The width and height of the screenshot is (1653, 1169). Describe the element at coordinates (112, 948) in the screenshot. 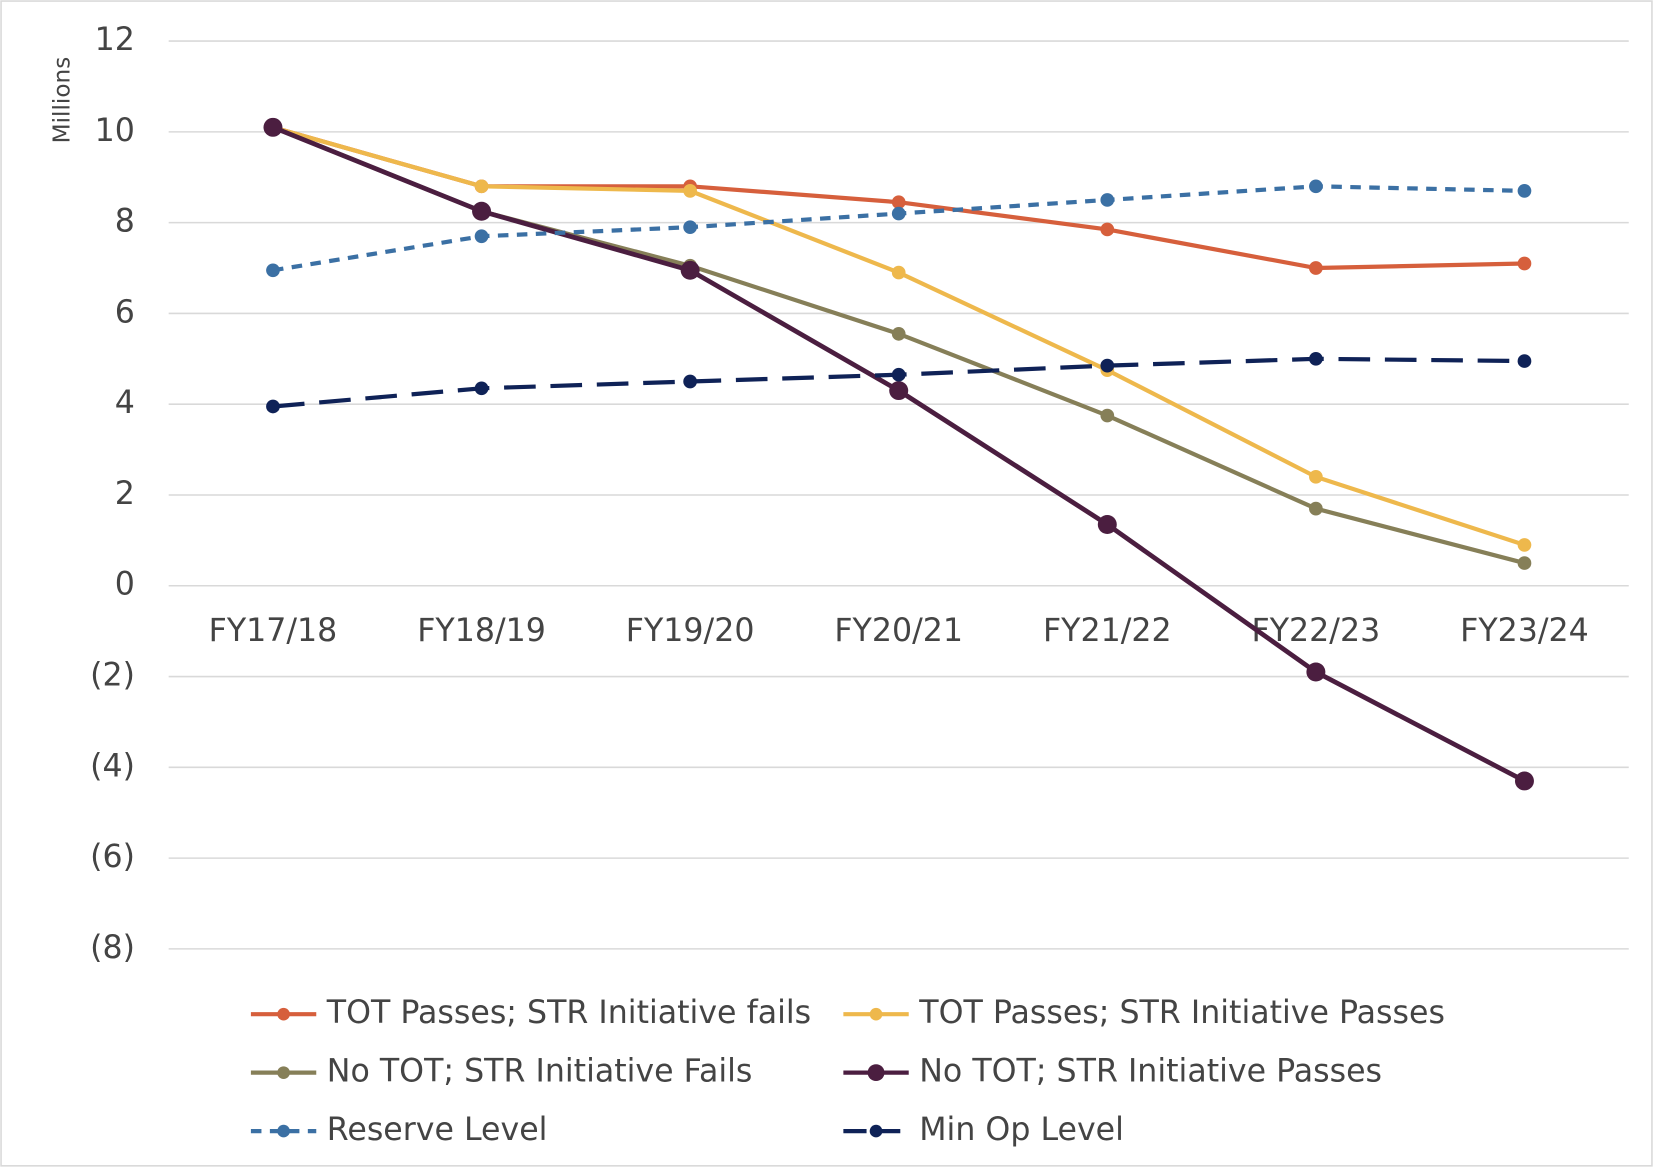

I see `y-tick-label: (8)` at that location.